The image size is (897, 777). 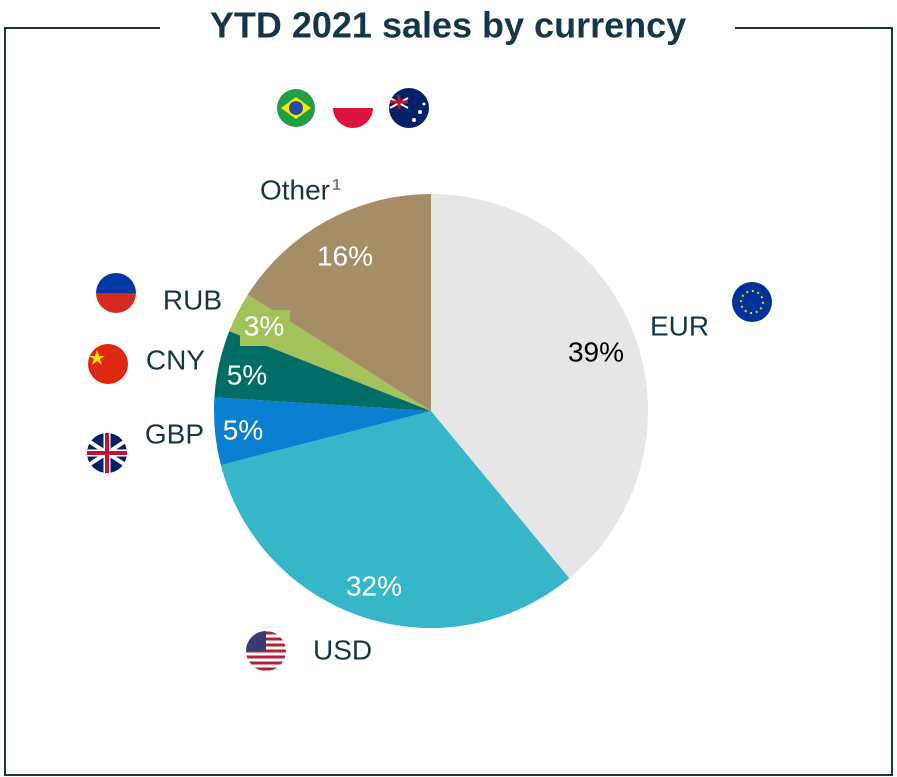 I want to click on footnote-marker: 1, so click(x=336, y=185).